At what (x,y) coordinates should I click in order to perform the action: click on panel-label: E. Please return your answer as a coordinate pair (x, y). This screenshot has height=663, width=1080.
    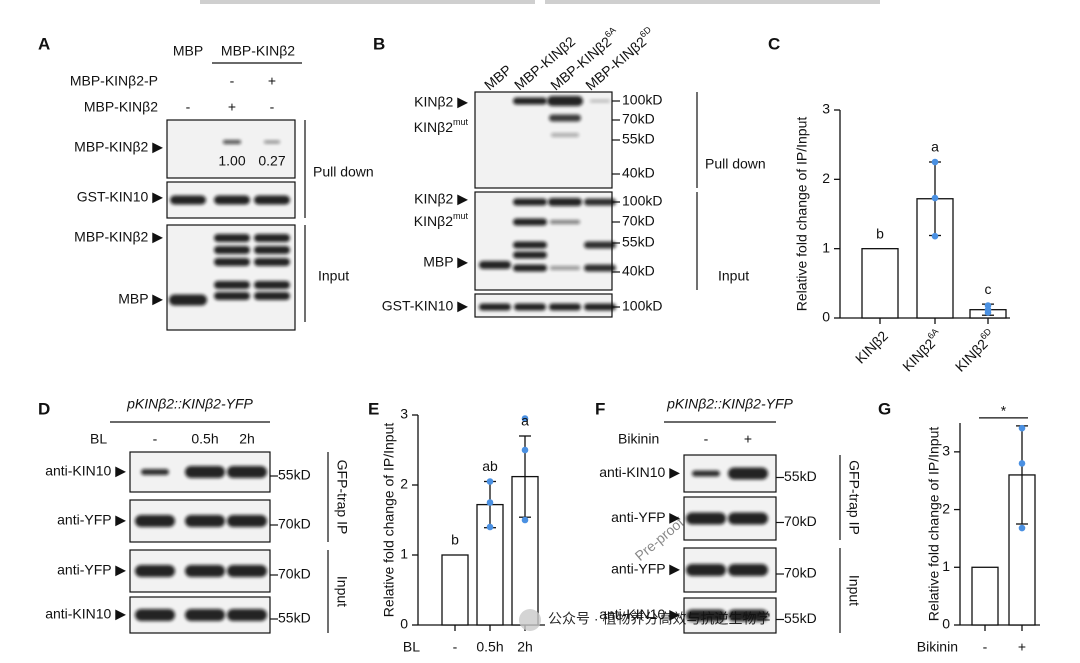
    Looking at the image, I should click on (373, 408).